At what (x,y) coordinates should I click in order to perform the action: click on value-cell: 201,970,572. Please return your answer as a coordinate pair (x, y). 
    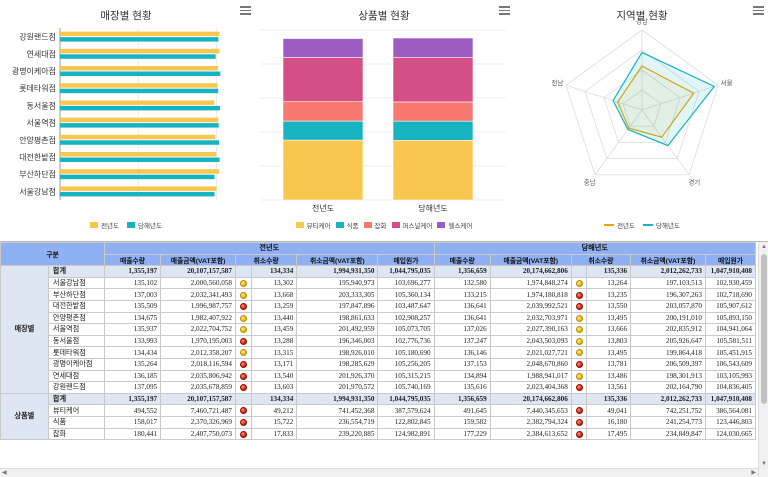
    Looking at the image, I should click on (337, 387).